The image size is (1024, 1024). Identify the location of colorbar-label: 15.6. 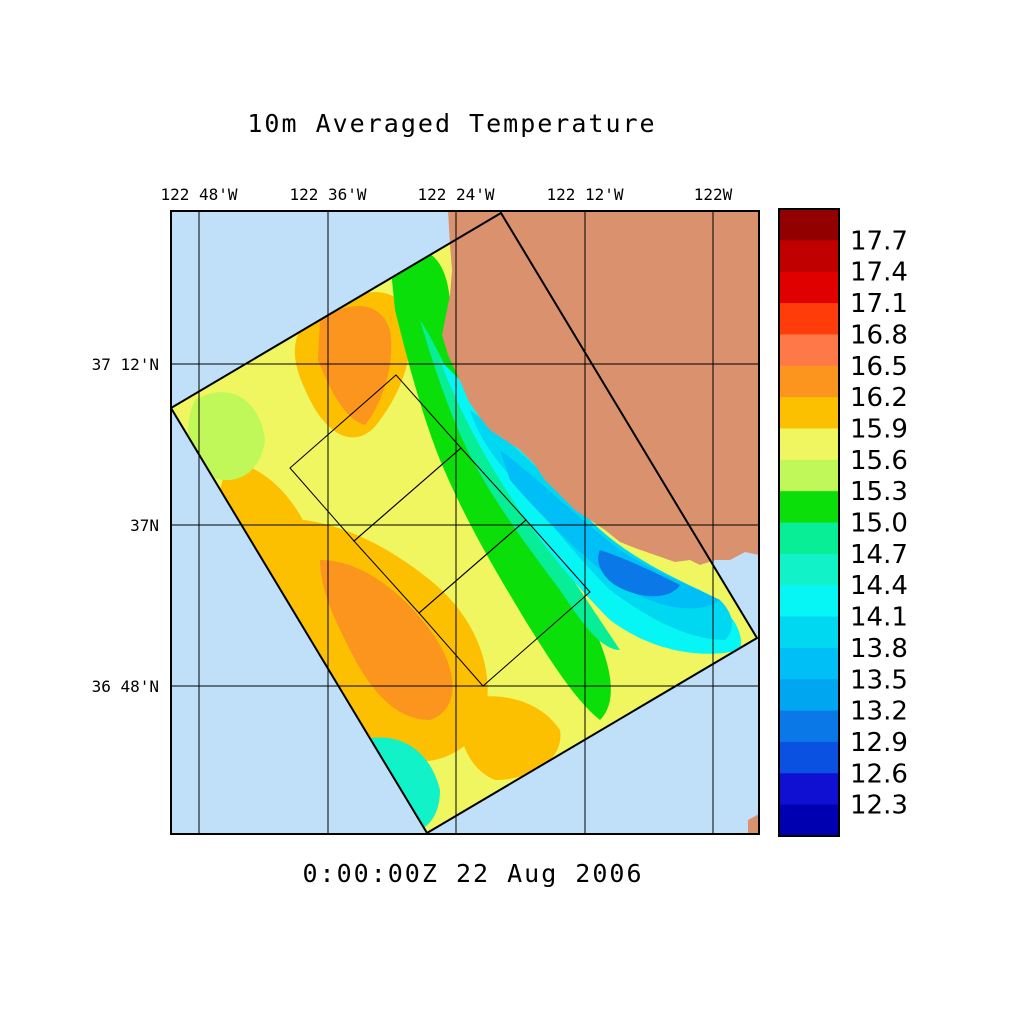
(879, 461).